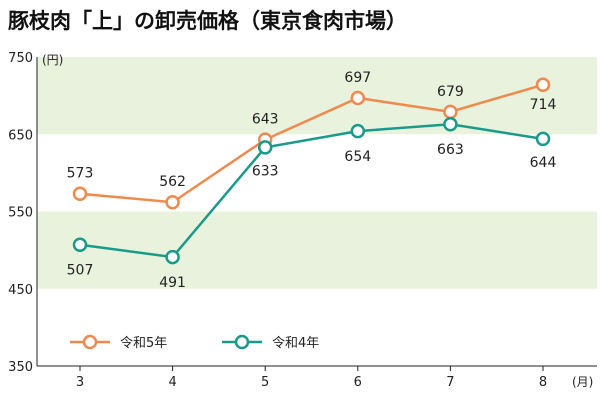  Describe the element at coordinates (20, 367) in the screenshot. I see `y-tick-label: 350` at that location.